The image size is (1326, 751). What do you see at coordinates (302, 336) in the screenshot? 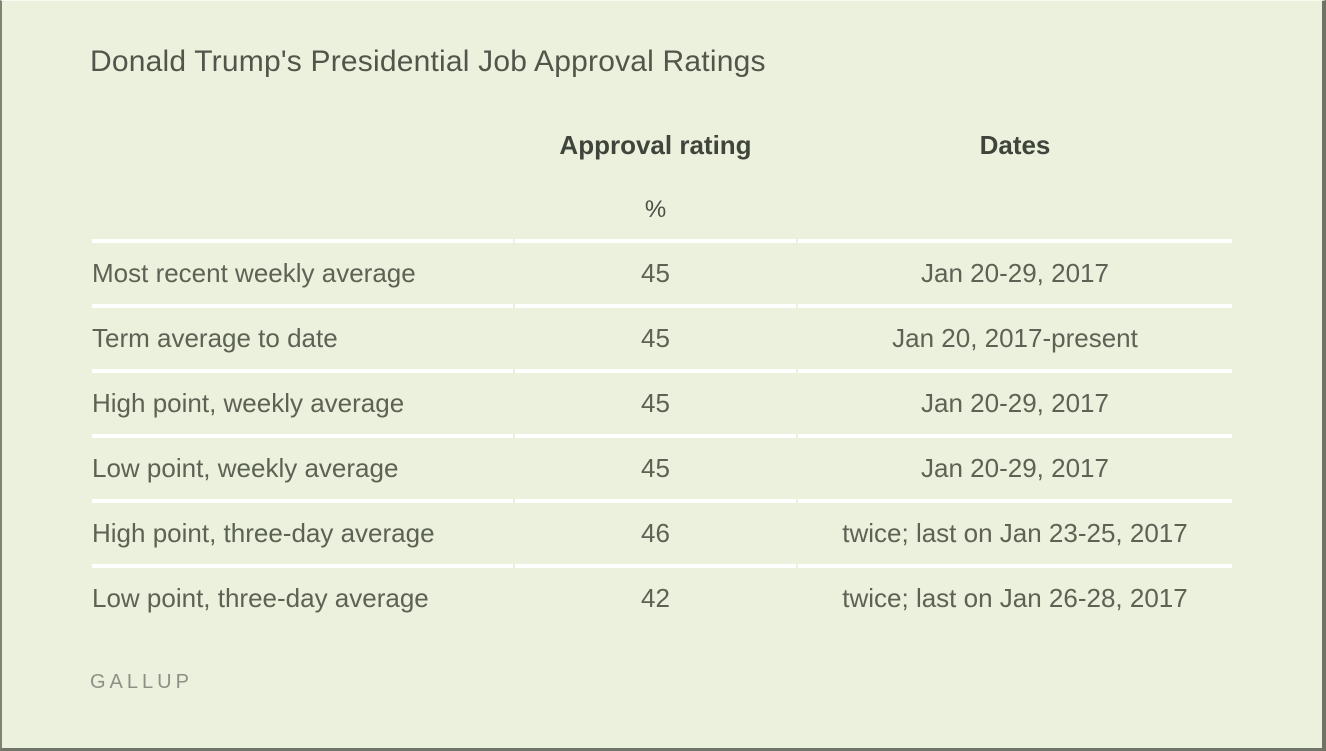
I see `metric-cell: Term average to date` at bounding box center [302, 336].